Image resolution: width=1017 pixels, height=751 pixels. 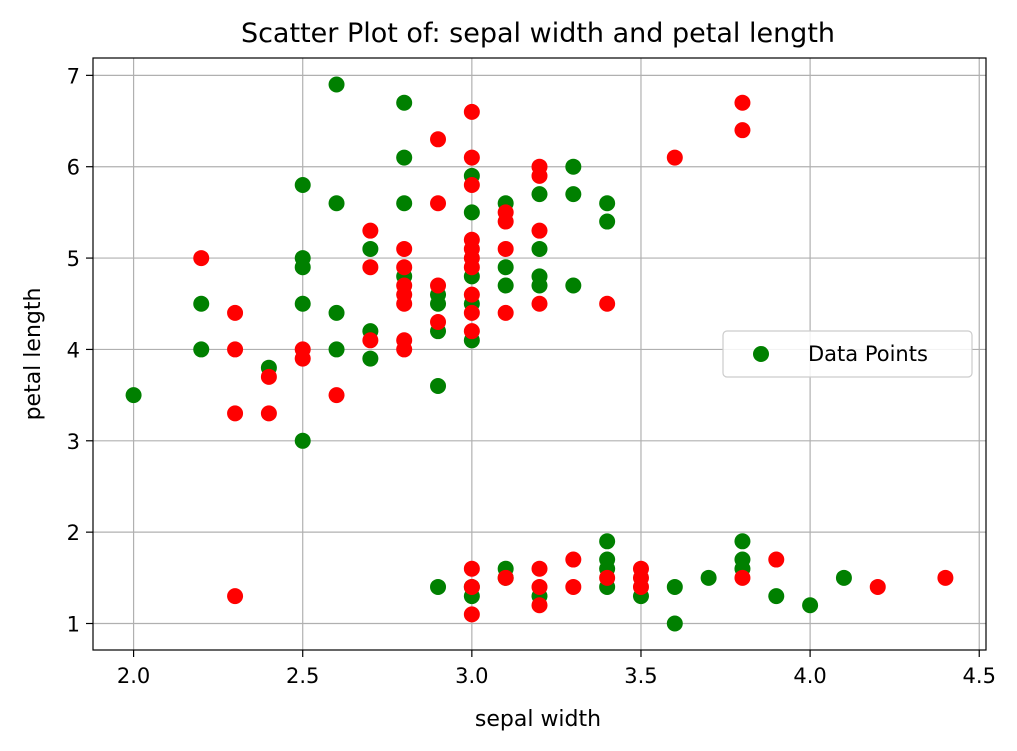 What do you see at coordinates (133, 676) in the screenshot?
I see `x-tick-label: 2.0` at bounding box center [133, 676].